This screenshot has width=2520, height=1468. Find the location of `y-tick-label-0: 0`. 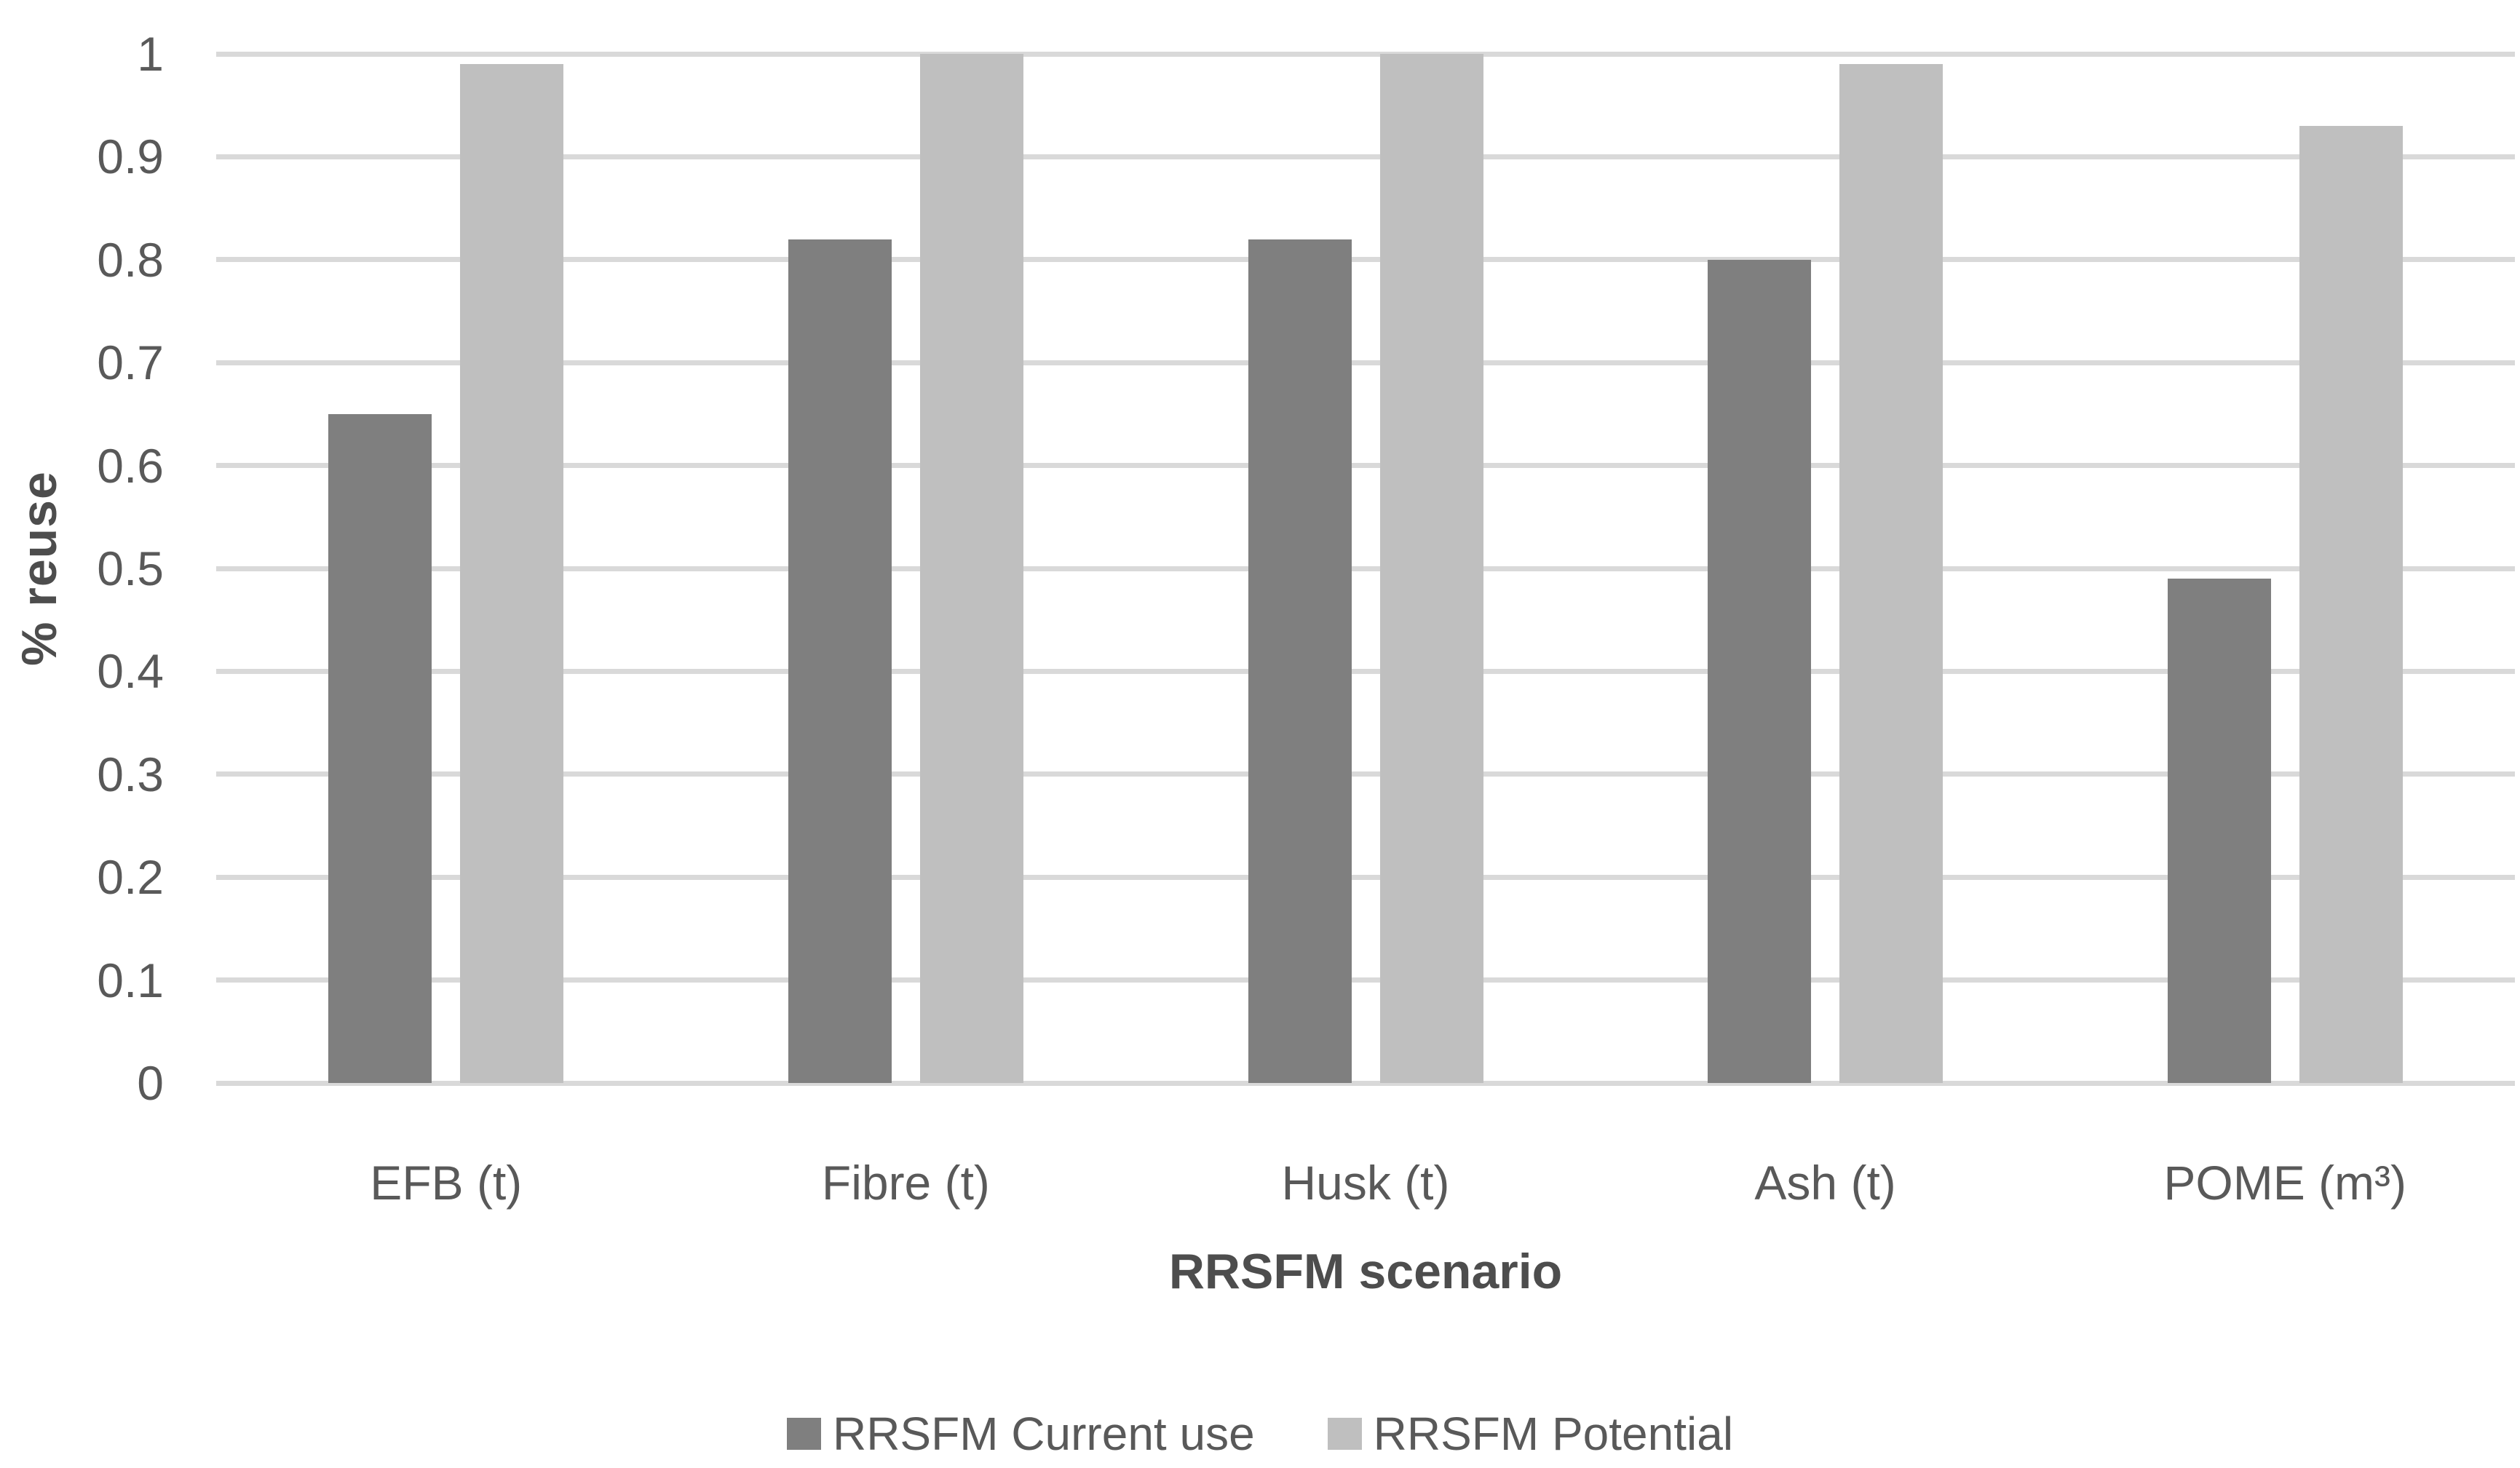

y-tick-label-0: 0 is located at coordinates (150, 1083).